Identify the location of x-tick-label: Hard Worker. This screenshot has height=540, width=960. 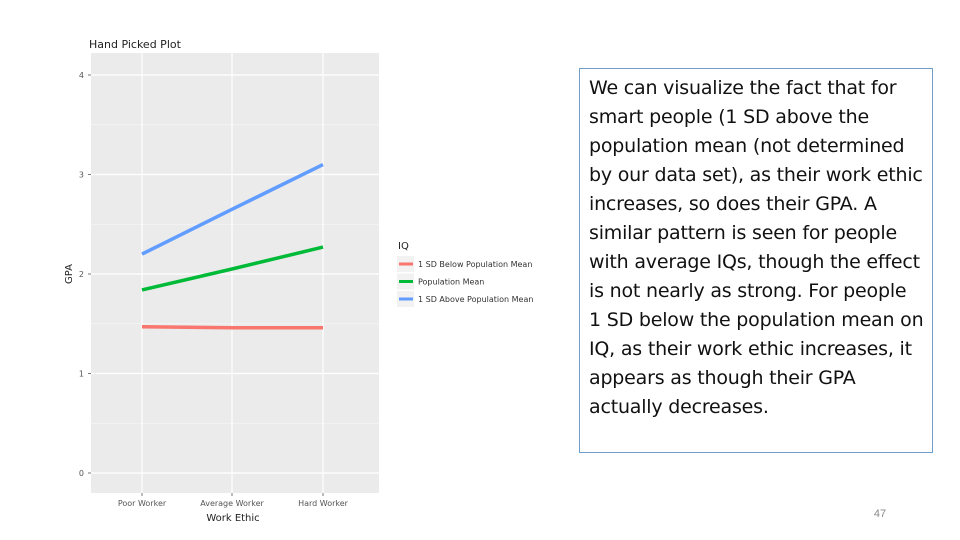
(323, 503).